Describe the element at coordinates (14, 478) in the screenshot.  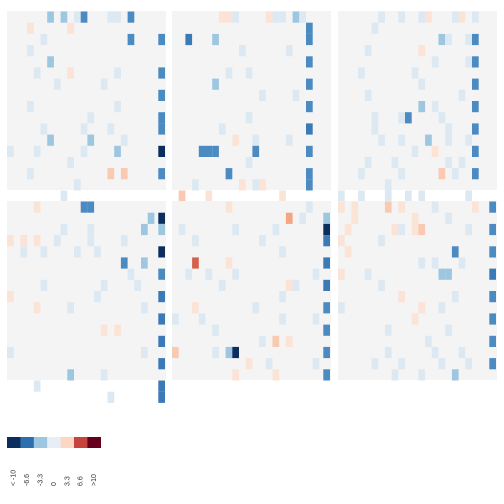
I see `legend-label: < -10` at that location.